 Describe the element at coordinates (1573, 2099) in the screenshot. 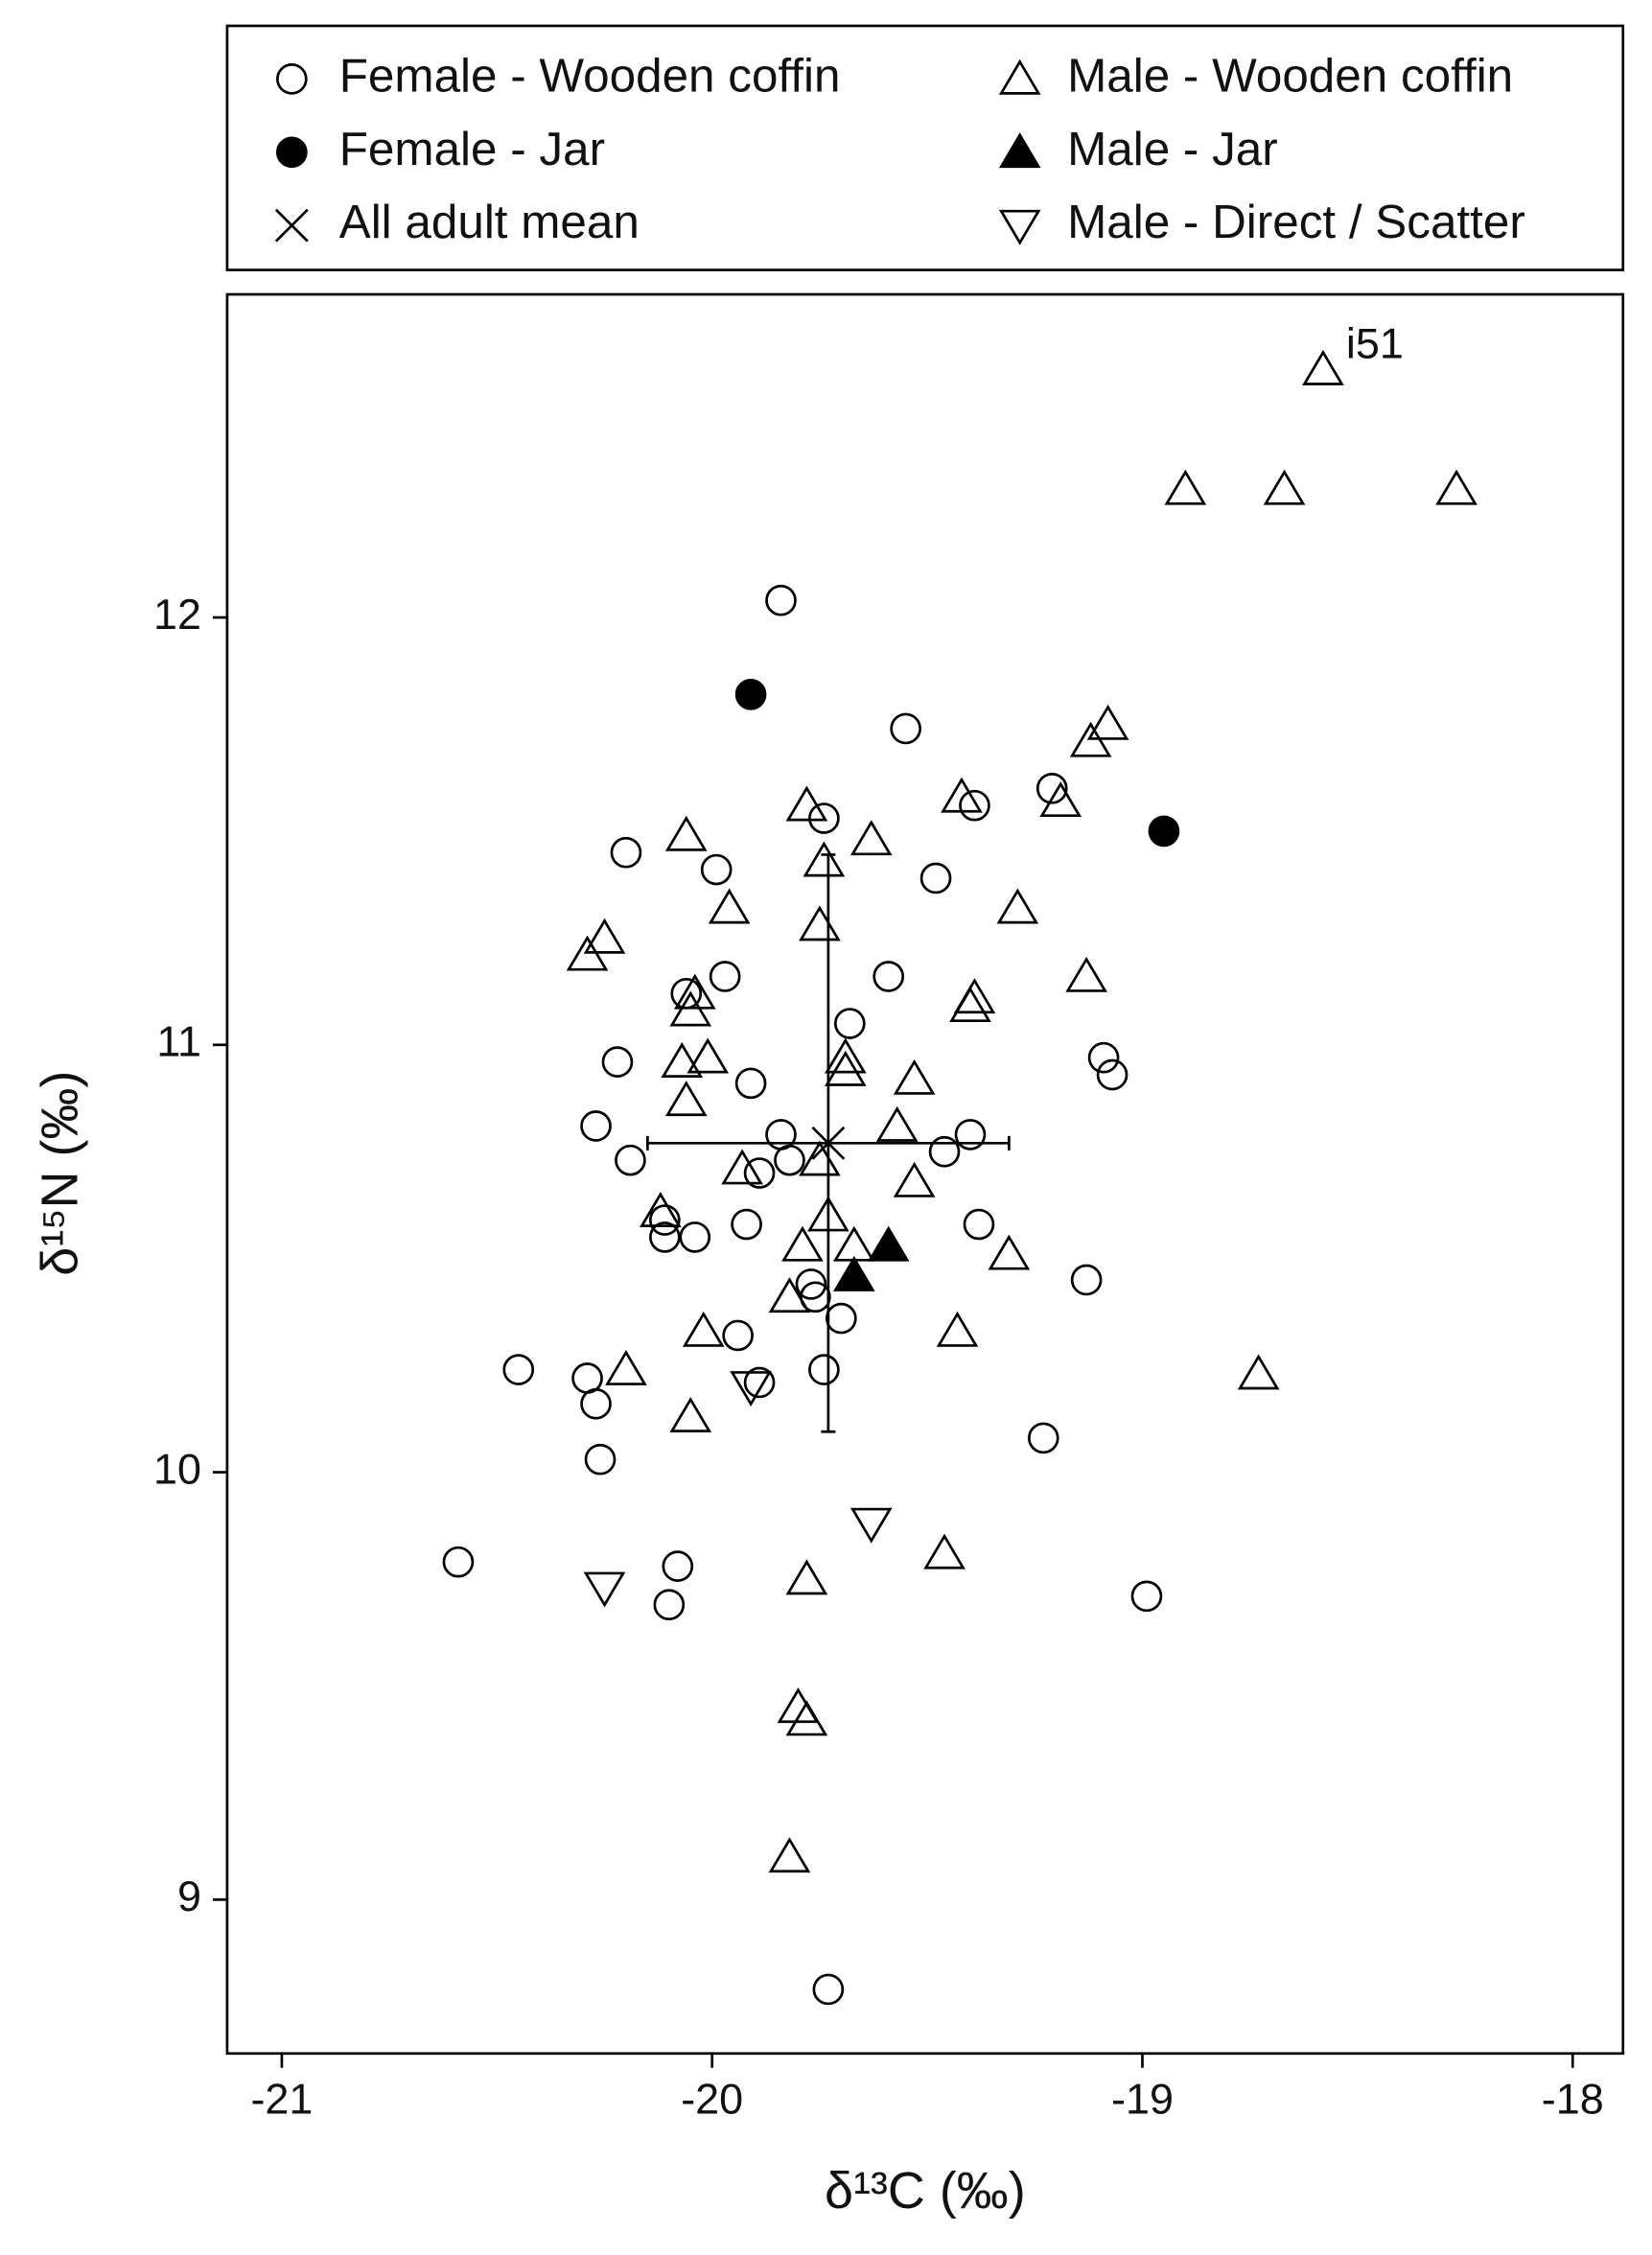

I see `x-tick-label: -18` at that location.